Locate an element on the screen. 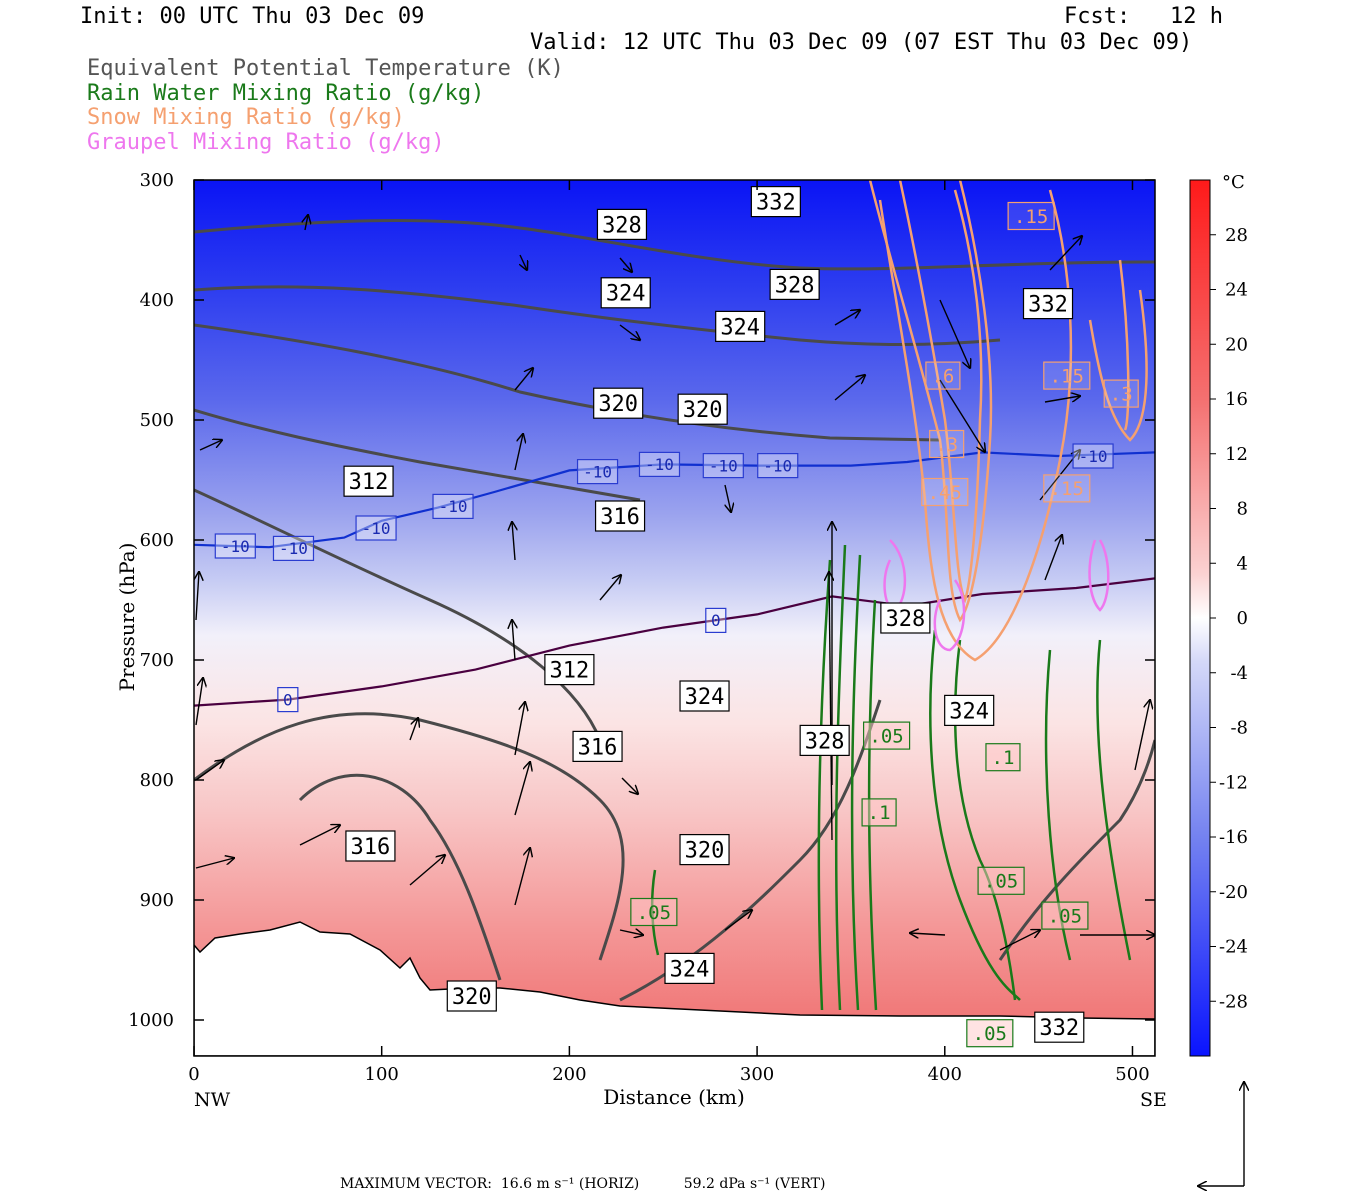  rain-labels: .05 .1 .1 .05 .05 .05 .05 is located at coordinates (859, 884).